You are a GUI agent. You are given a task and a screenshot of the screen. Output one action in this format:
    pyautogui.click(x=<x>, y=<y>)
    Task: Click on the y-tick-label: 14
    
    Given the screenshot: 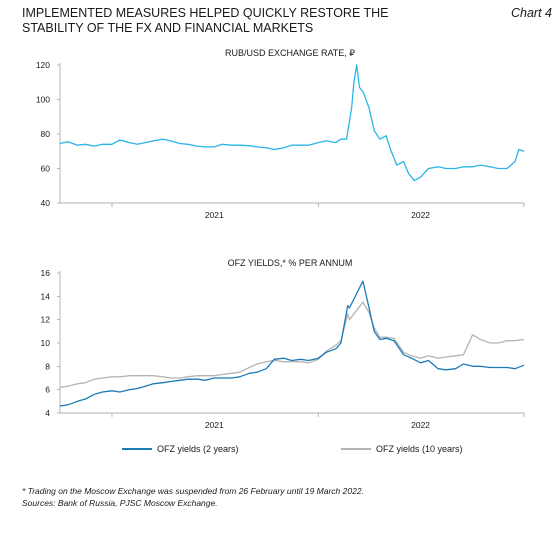 What is the action you would take?
    pyautogui.click(x=46, y=296)
    